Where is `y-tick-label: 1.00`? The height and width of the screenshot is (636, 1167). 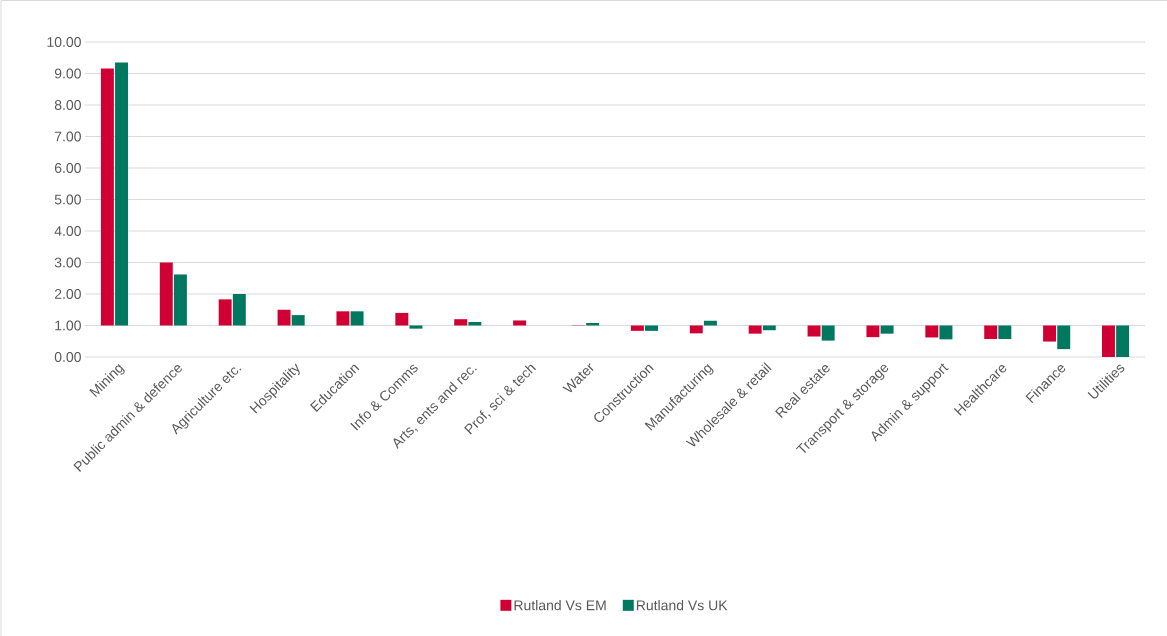
y-tick-label: 1.00 is located at coordinates (68, 325).